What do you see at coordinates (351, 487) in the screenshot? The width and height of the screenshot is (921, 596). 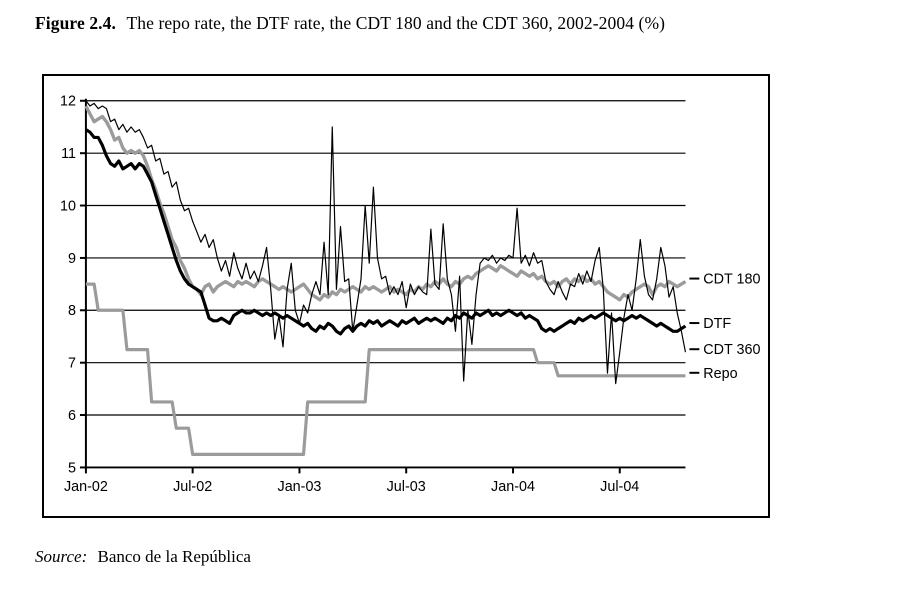 I see `x-axis-labels: Jan-02 Jul-02 Jan-03 Jul-03 Jan-04 Jul-04` at bounding box center [351, 487].